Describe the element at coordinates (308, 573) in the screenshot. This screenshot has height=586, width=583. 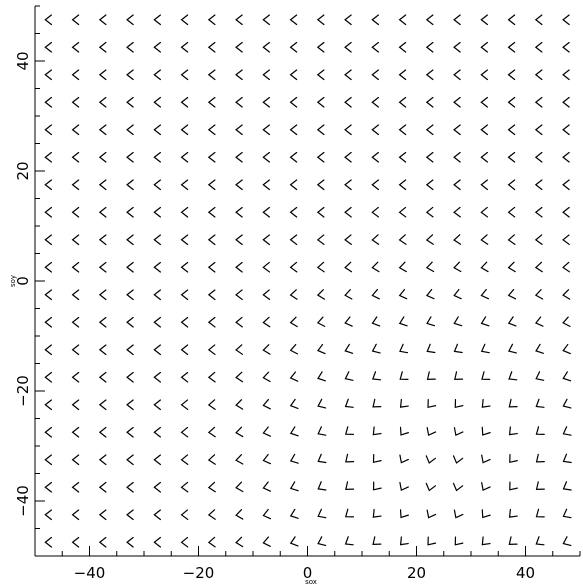
I see `x-tick-label: 0` at that location.